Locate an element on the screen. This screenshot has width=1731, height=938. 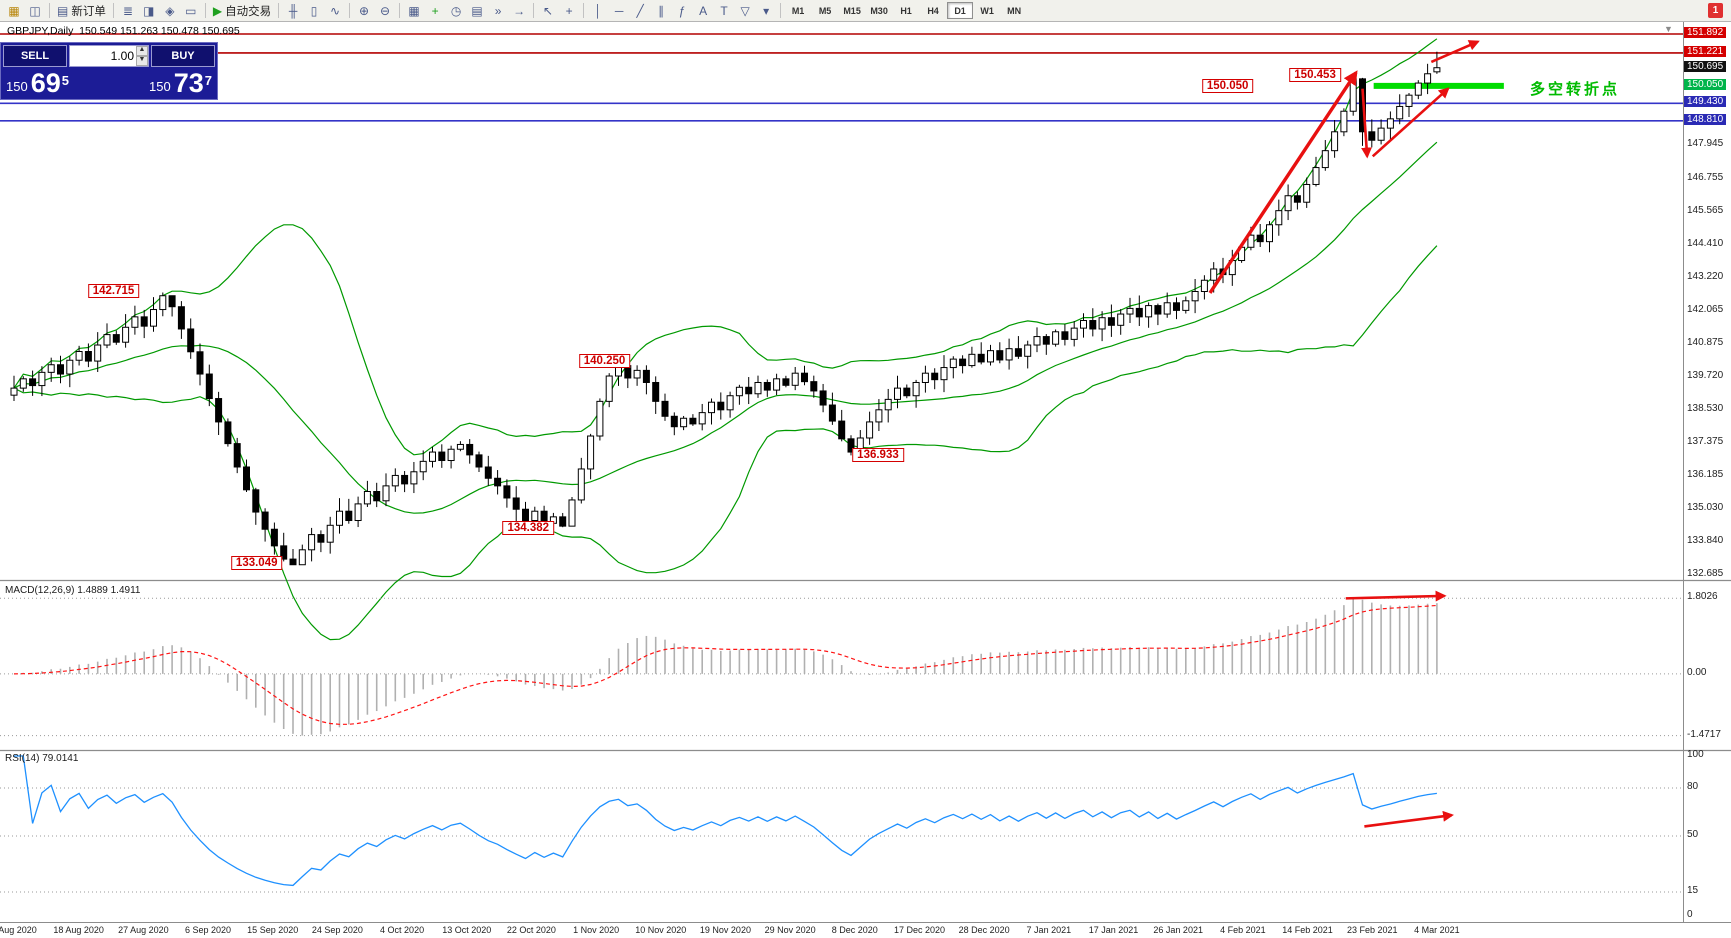
date-axis-label: 26 Jan 2021 is located at coordinates (1178, 930).